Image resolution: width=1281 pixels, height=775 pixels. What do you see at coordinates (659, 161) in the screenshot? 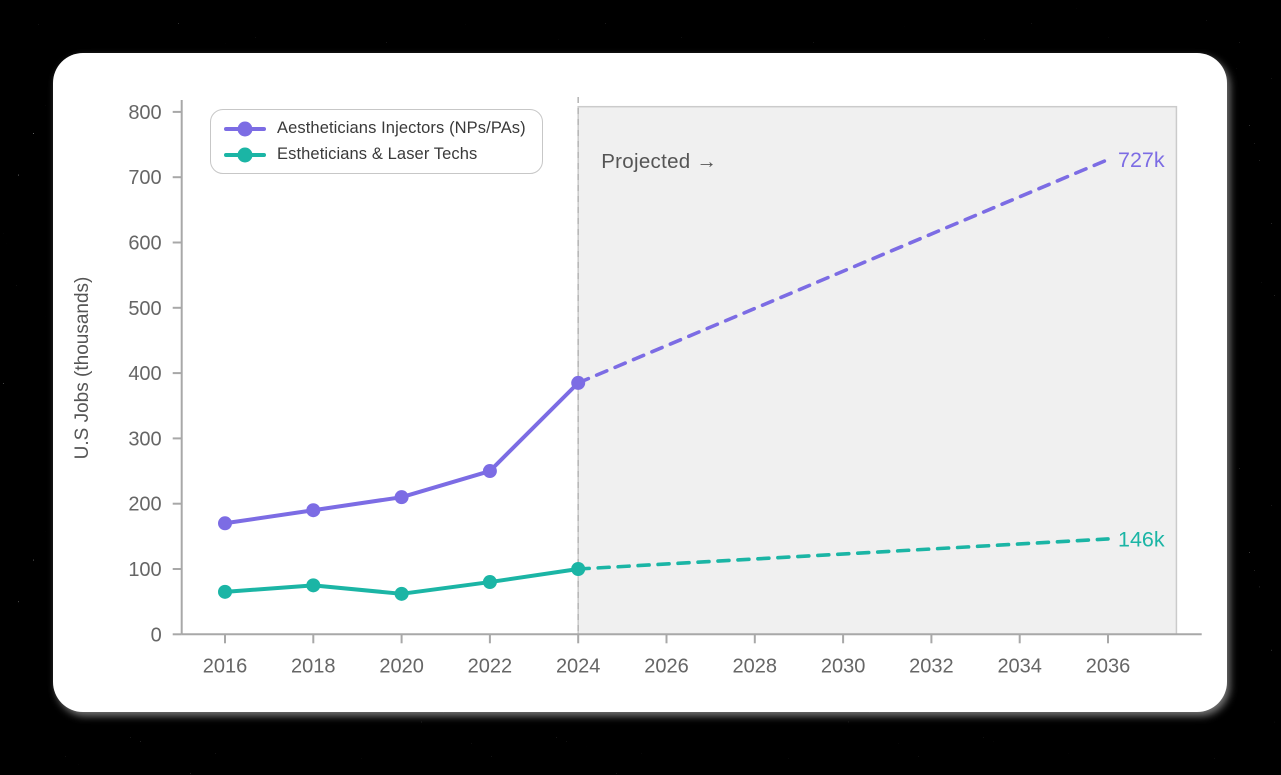
I see `projection-label: Projected →` at bounding box center [659, 161].